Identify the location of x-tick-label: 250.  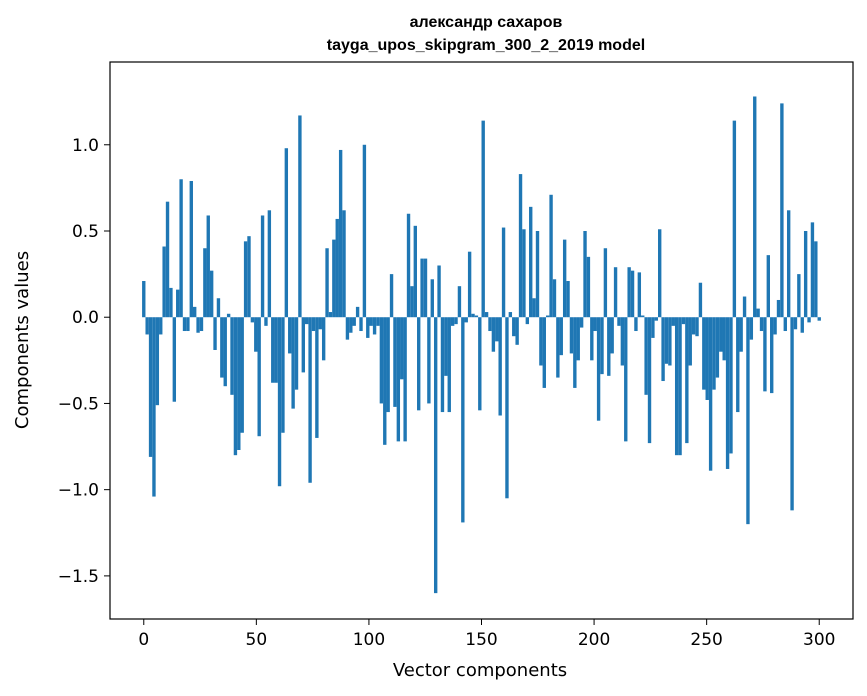
(706, 640).